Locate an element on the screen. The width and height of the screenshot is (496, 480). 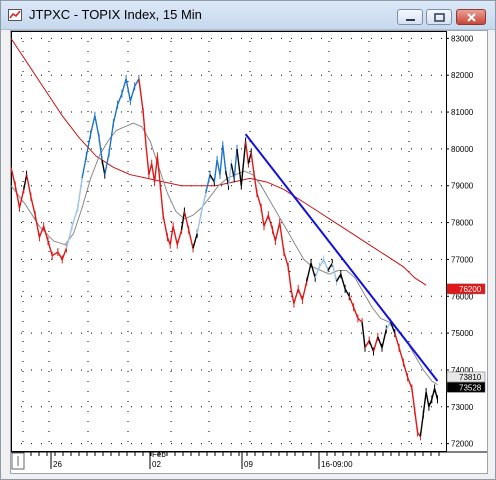
maximize-button is located at coordinates (439, 17).